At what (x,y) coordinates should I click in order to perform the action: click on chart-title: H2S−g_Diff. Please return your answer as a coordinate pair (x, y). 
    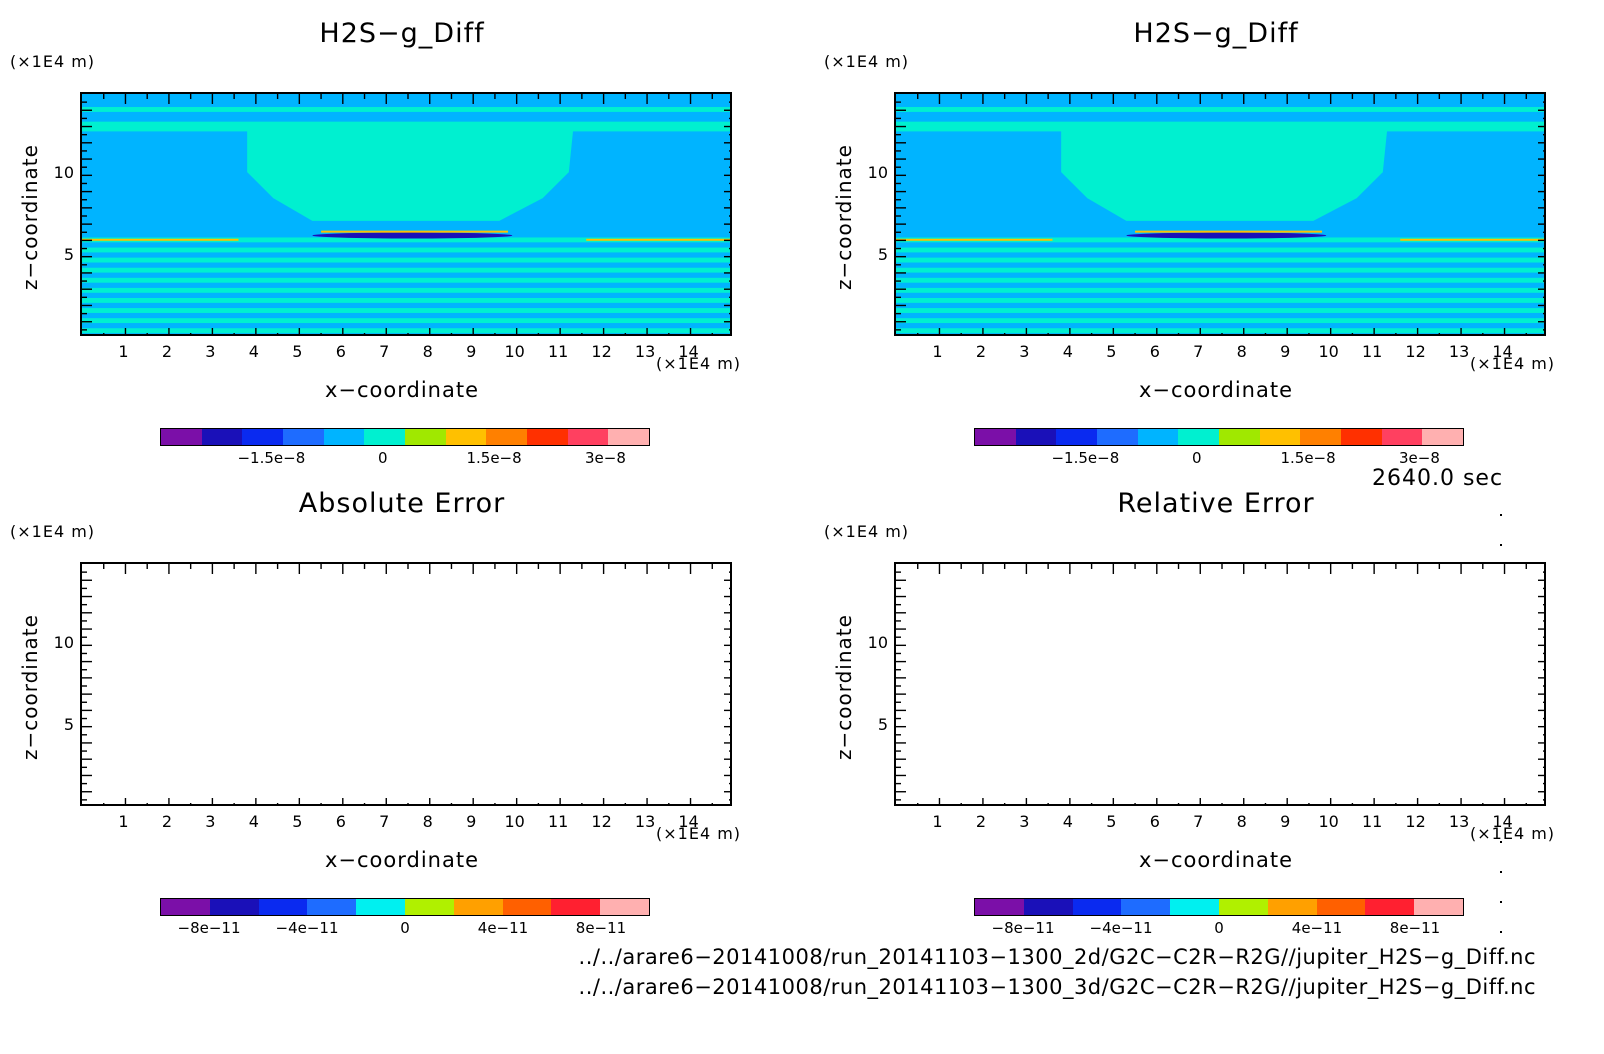
    Looking at the image, I should click on (402, 33).